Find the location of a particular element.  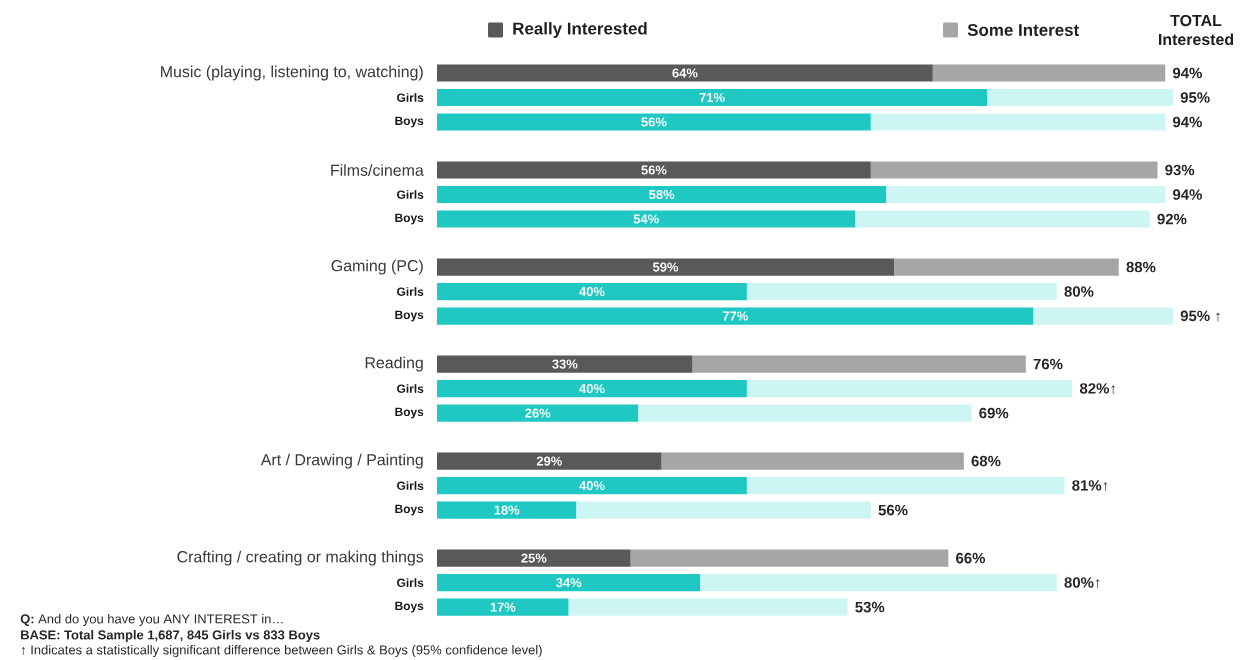

total-label: 93% is located at coordinates (1180, 170).